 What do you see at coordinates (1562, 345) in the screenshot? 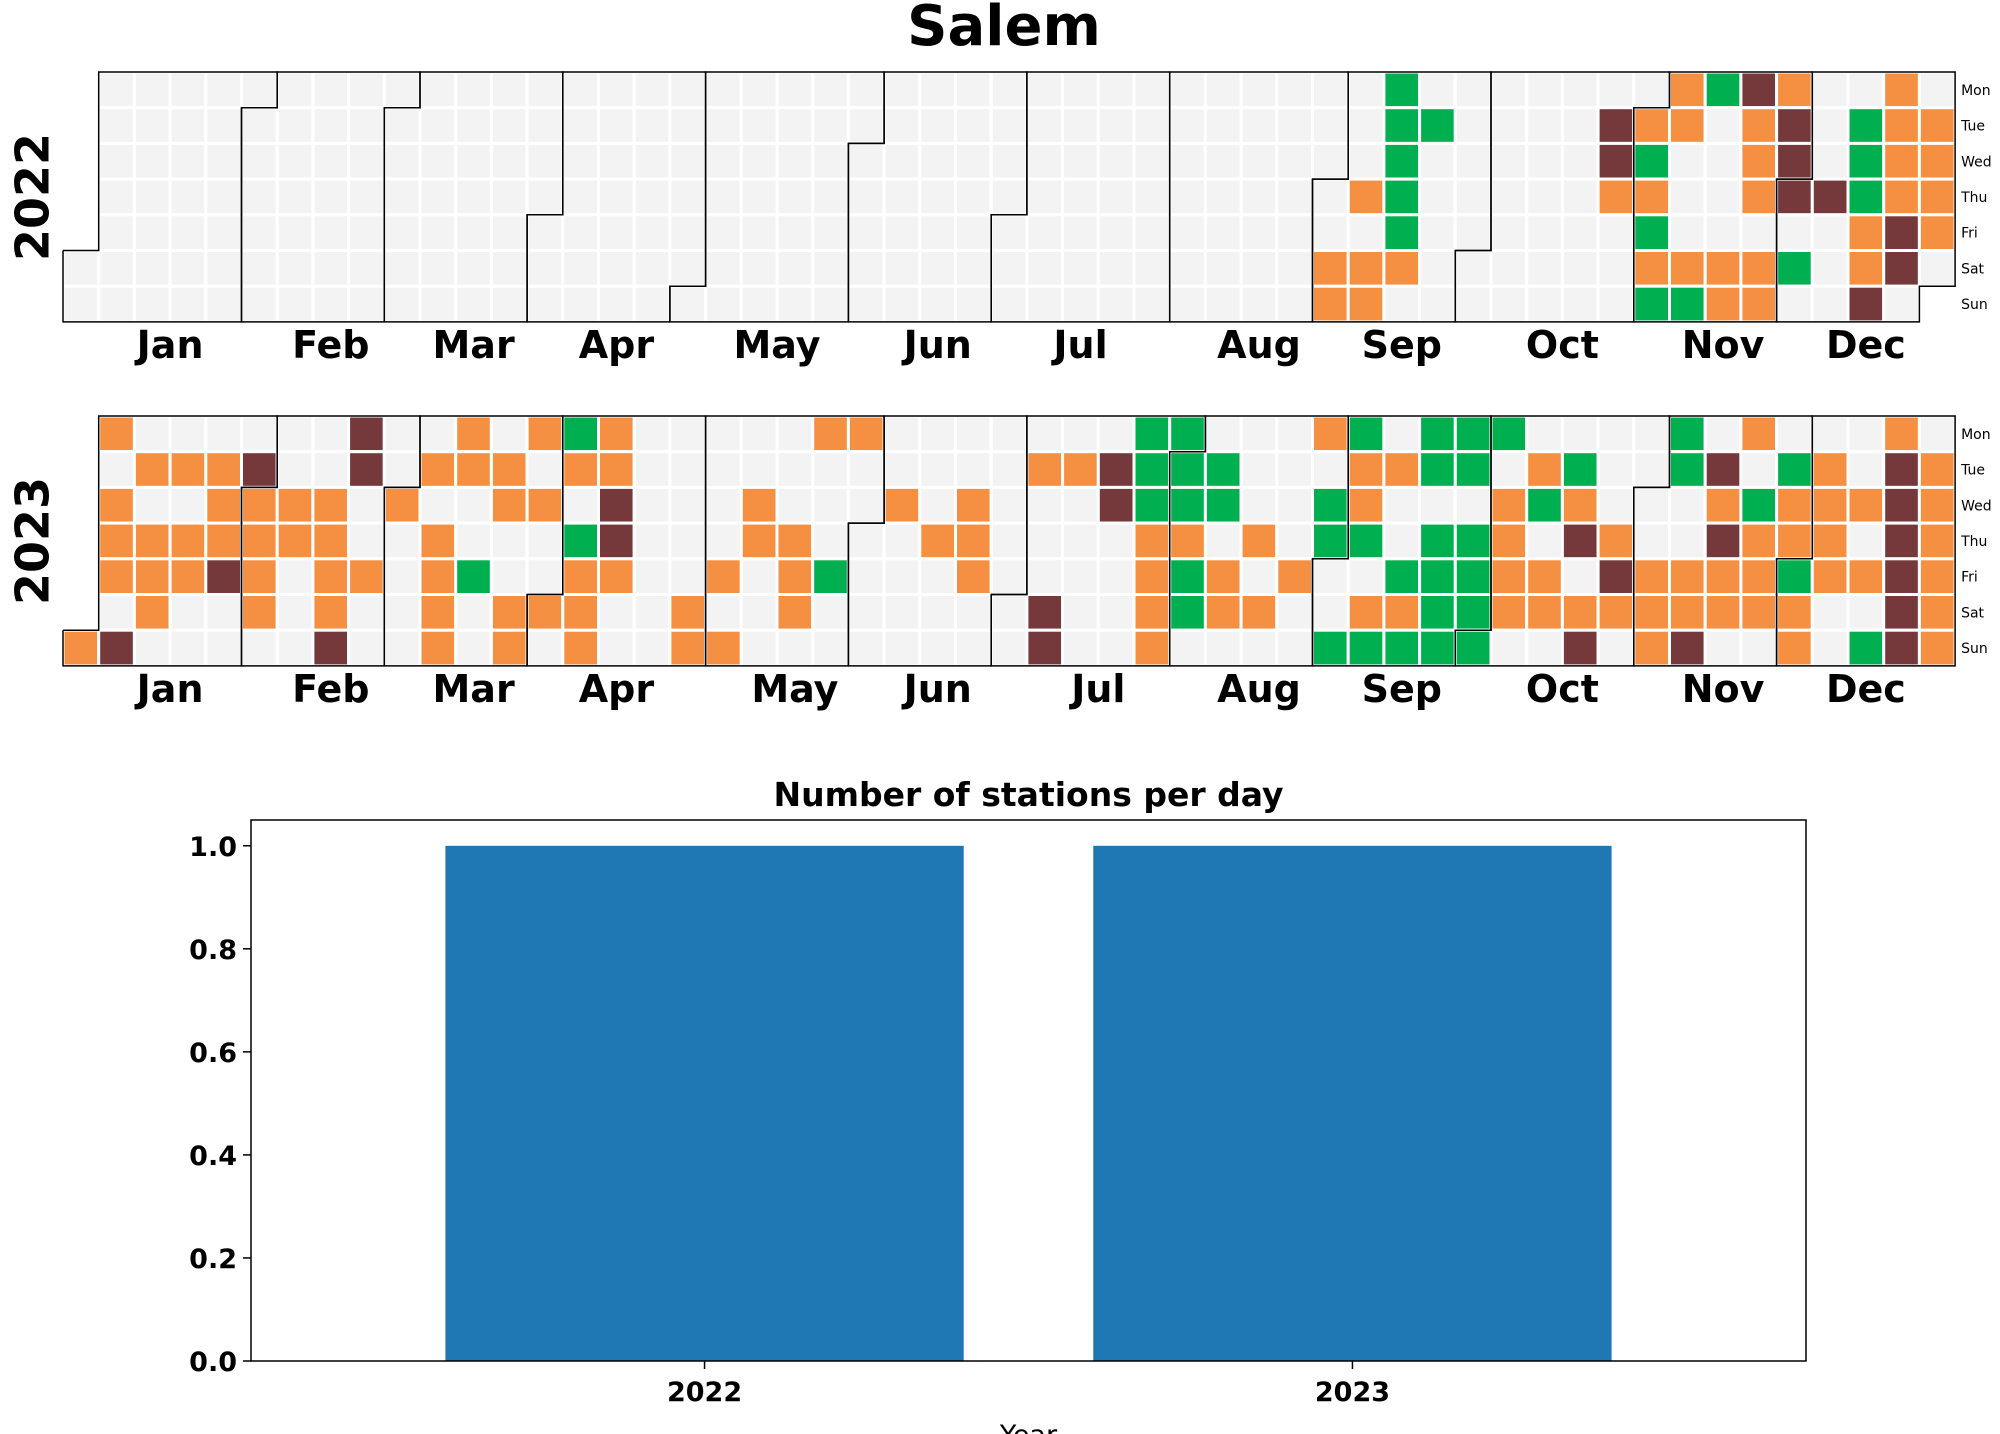
I see `month-label: Oct` at bounding box center [1562, 345].